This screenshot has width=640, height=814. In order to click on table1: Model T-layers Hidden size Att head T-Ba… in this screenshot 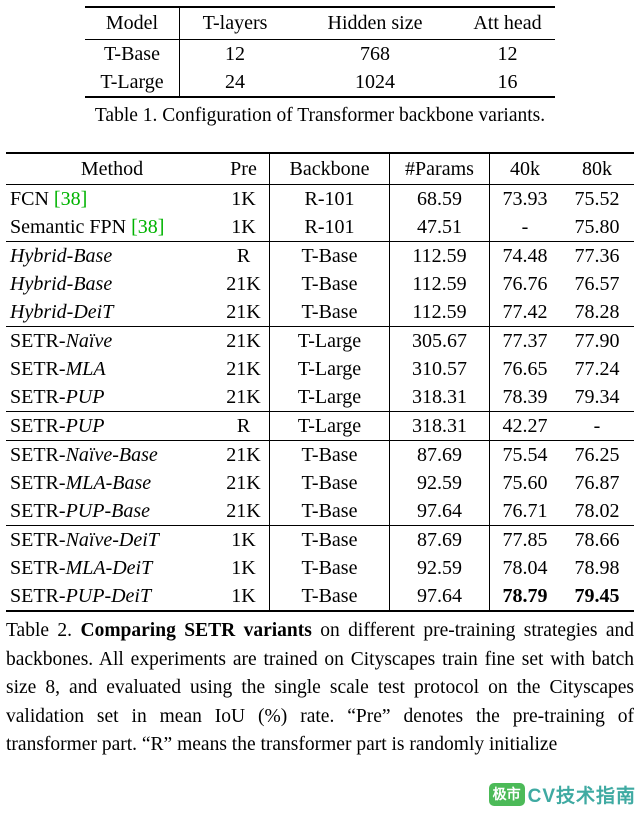, I will do `click(320, 52)`.